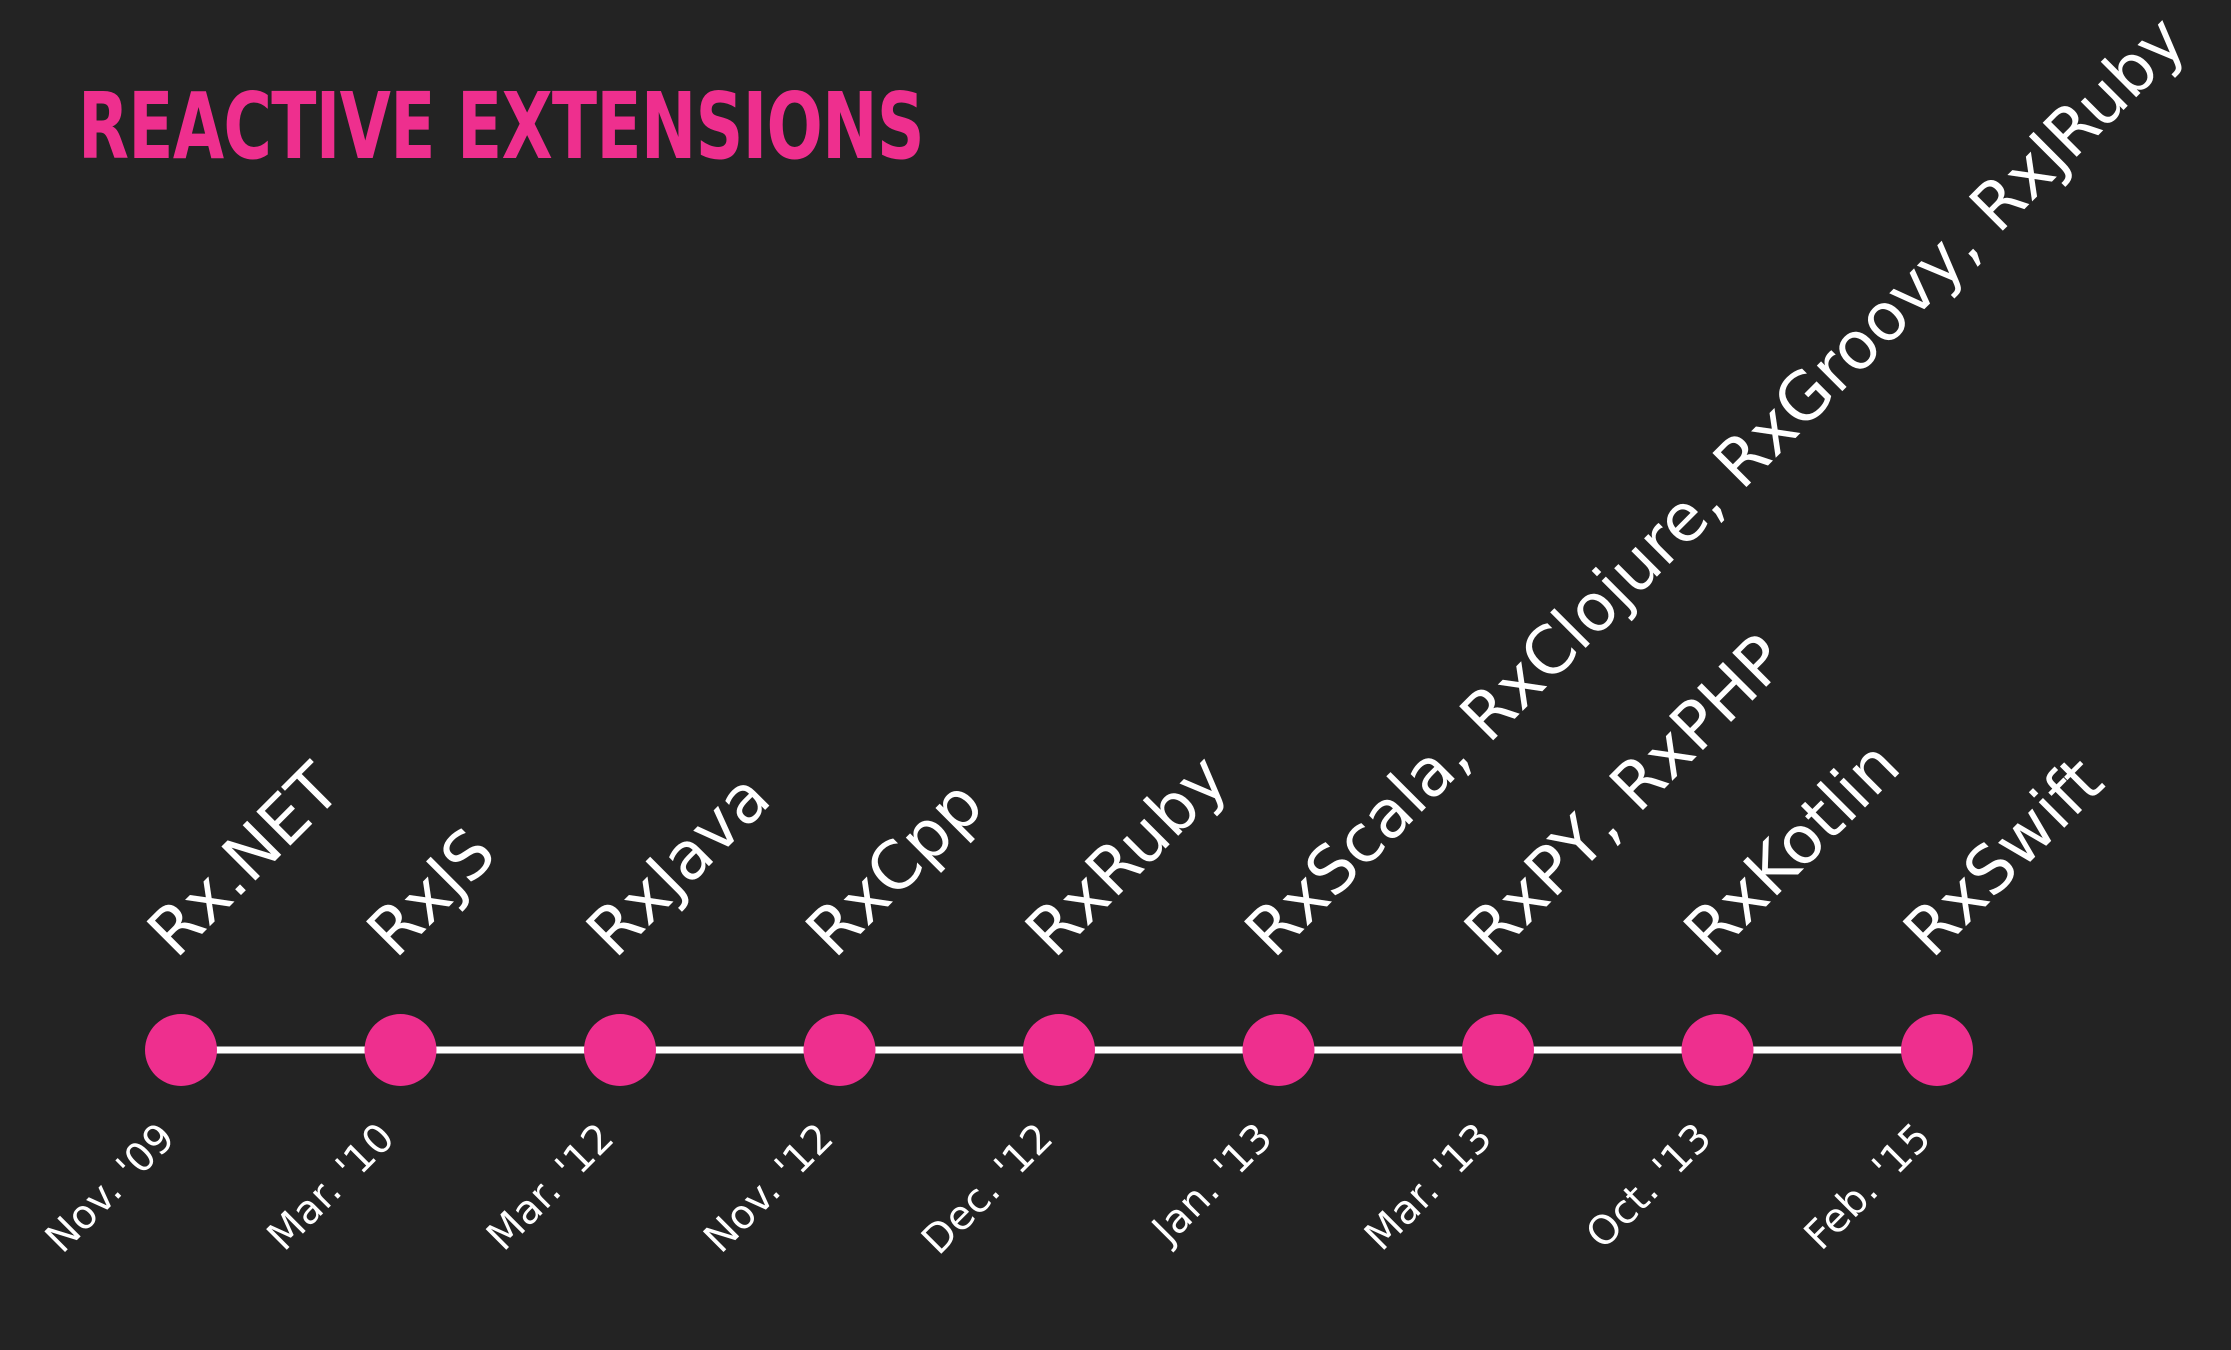 The height and width of the screenshot is (1350, 2231). What do you see at coordinates (431, 892) in the screenshot?
I see `event-label: RxJS` at bounding box center [431, 892].